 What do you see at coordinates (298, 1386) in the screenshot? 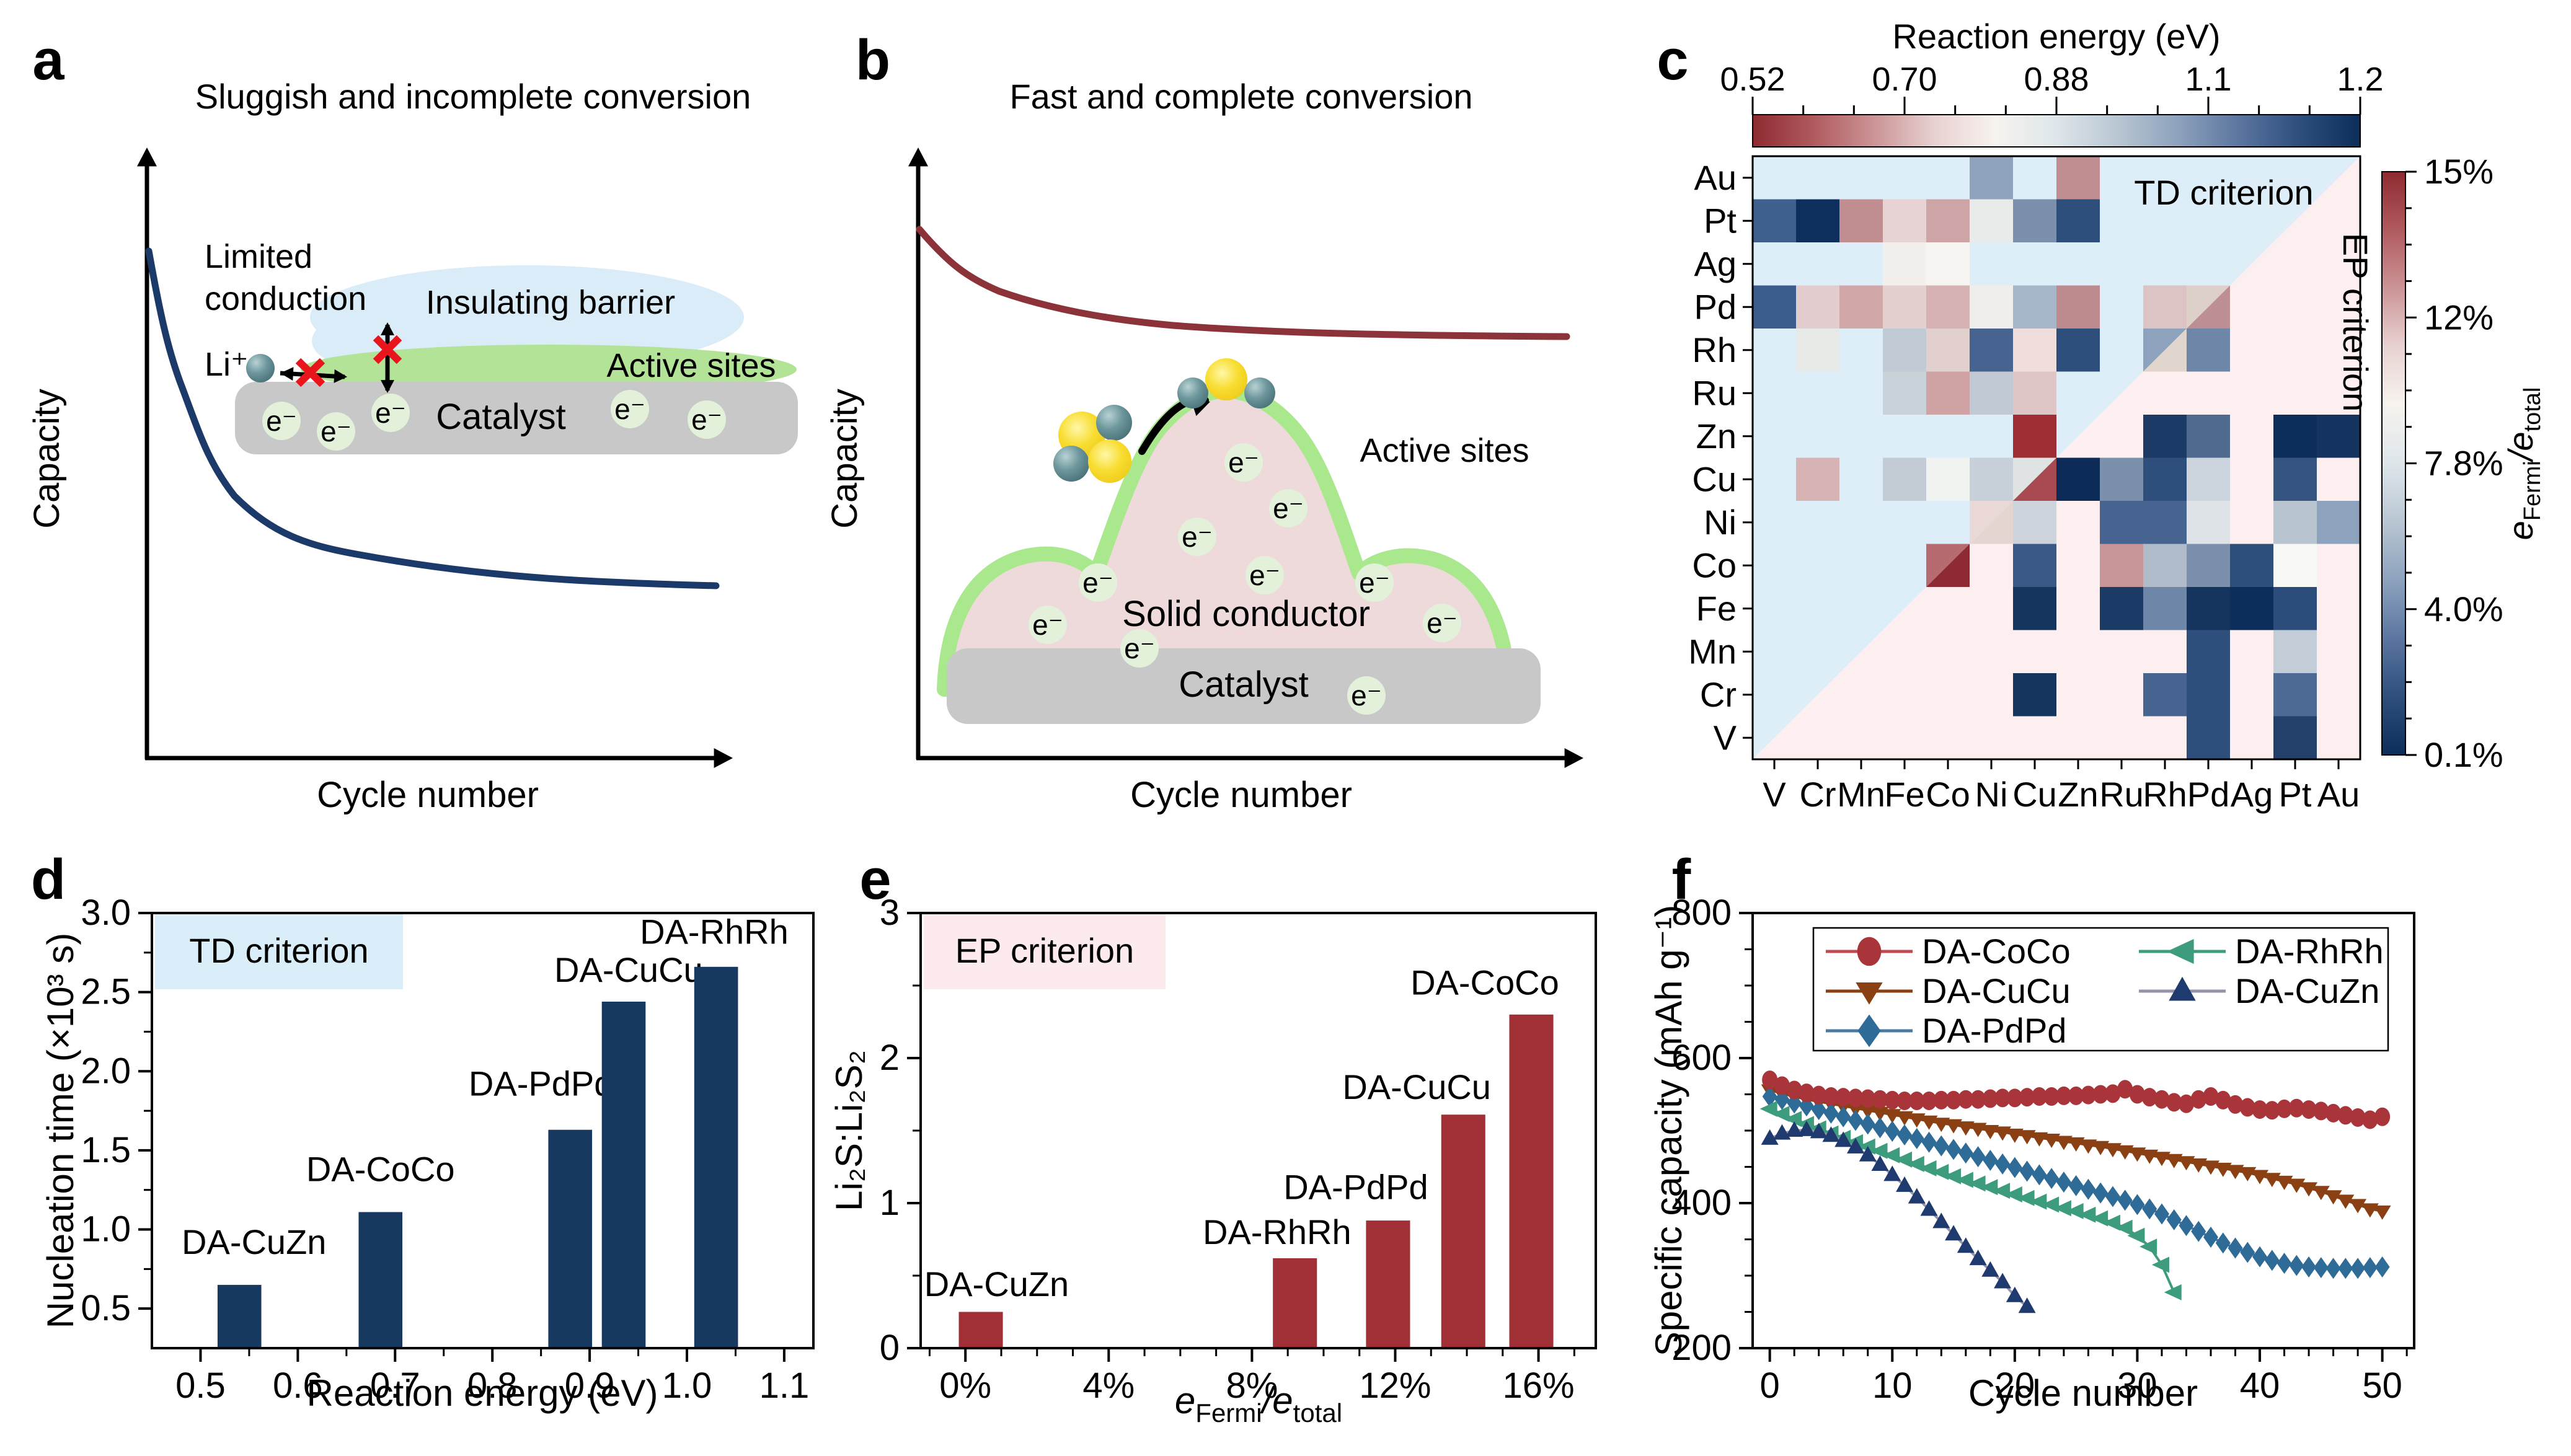
I see `x-tick-label: 0.6` at bounding box center [298, 1386].